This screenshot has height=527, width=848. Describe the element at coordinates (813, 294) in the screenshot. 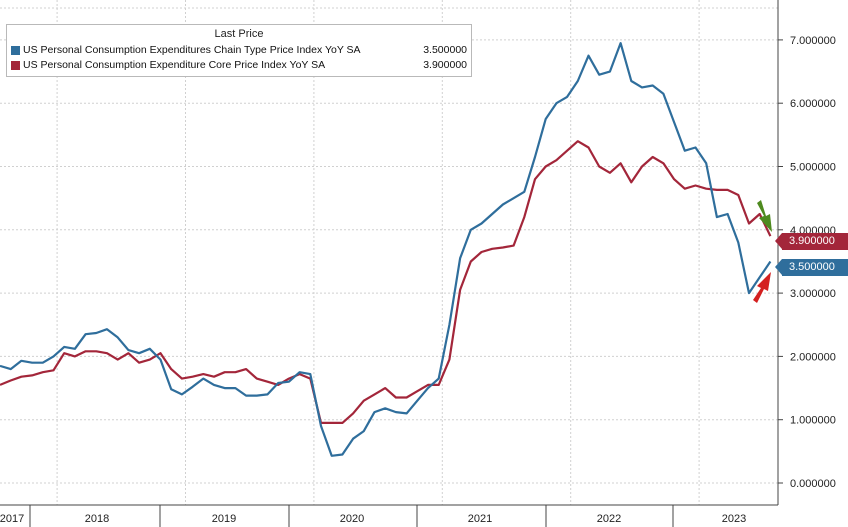

I see `y-tick-label: 3.000000` at that location.